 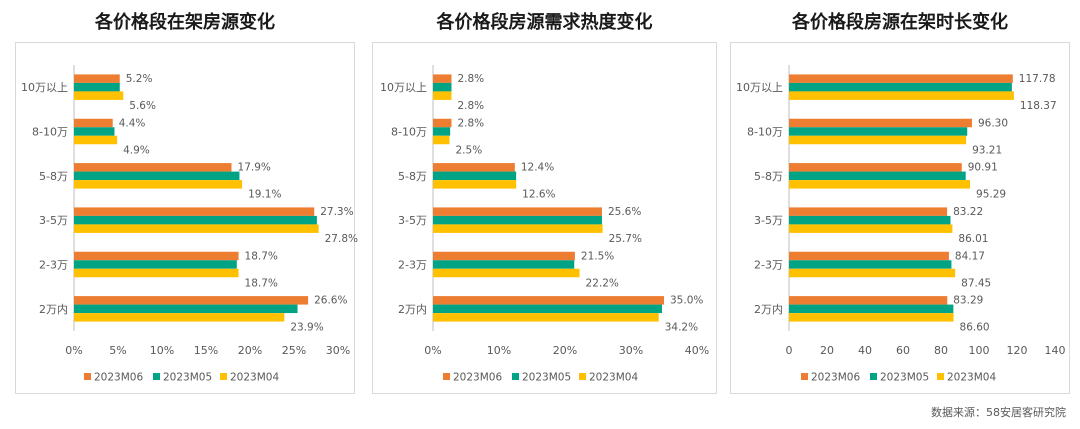 What do you see at coordinates (697, 350) in the screenshot?
I see `x-tick-label: 40%` at bounding box center [697, 350].